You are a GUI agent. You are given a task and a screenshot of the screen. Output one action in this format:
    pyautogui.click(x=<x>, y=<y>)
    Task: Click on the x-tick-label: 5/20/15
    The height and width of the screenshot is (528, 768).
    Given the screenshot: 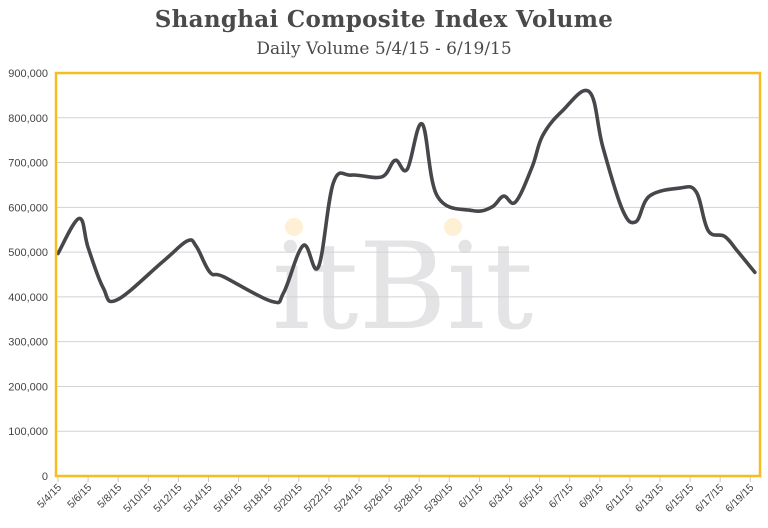 What is the action you would take?
    pyautogui.click(x=288, y=498)
    